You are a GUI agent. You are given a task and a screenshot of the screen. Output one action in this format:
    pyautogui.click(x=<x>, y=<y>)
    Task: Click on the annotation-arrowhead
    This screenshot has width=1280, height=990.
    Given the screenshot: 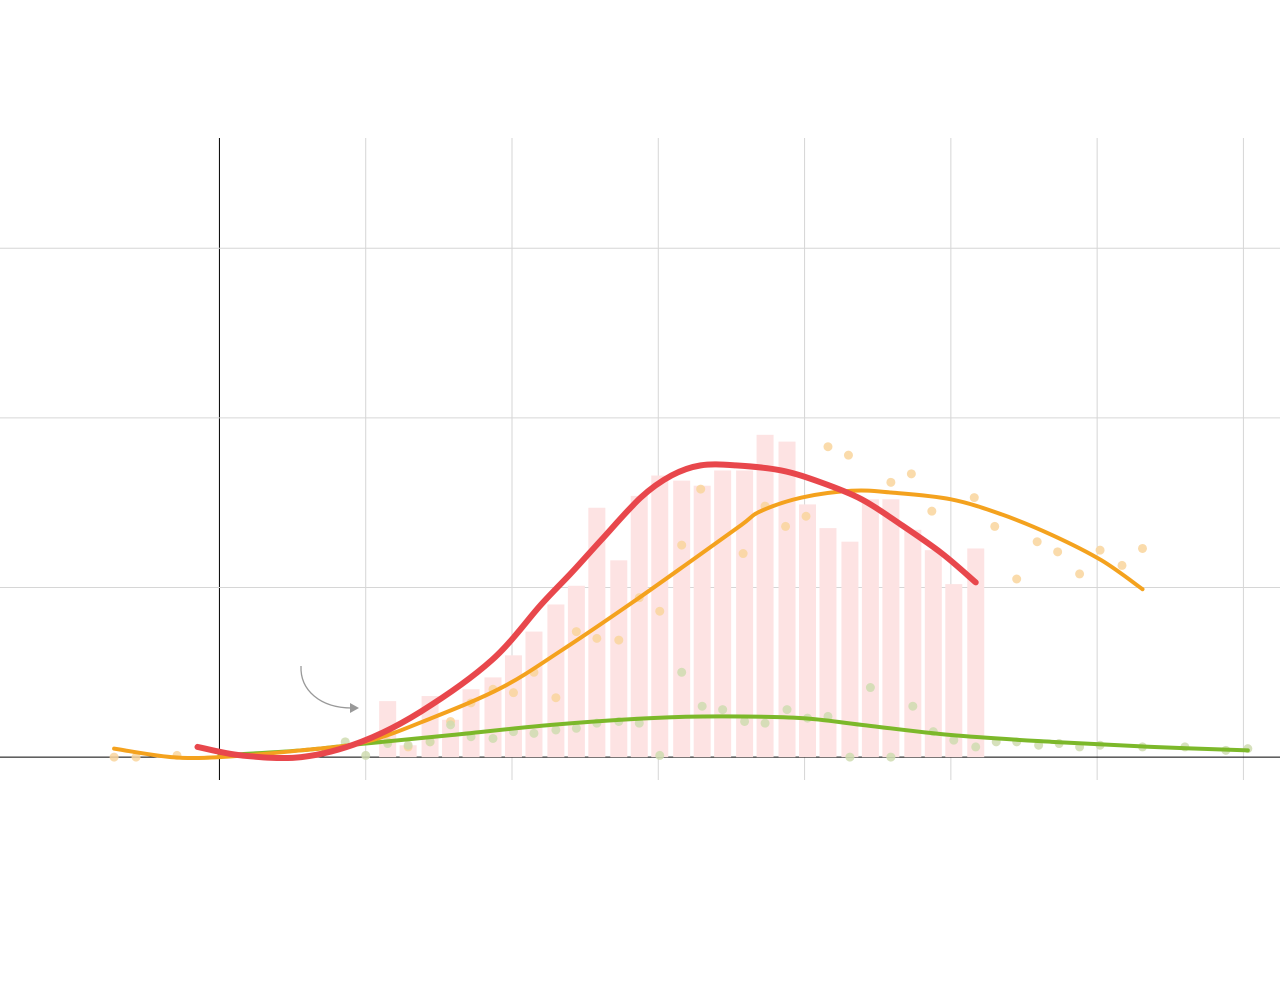 What is the action you would take?
    pyautogui.click(x=354, y=708)
    